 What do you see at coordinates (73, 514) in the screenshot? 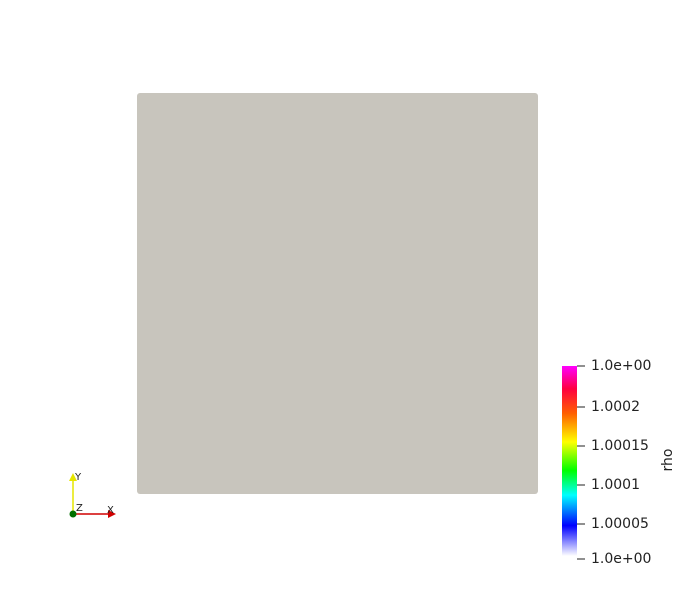
I see `z-axis` at bounding box center [73, 514].